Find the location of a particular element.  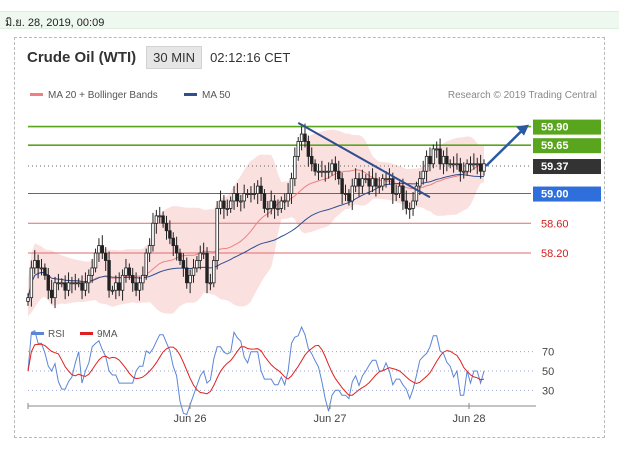

rsi-ma-legend-label: 9MA is located at coordinates (107, 334).